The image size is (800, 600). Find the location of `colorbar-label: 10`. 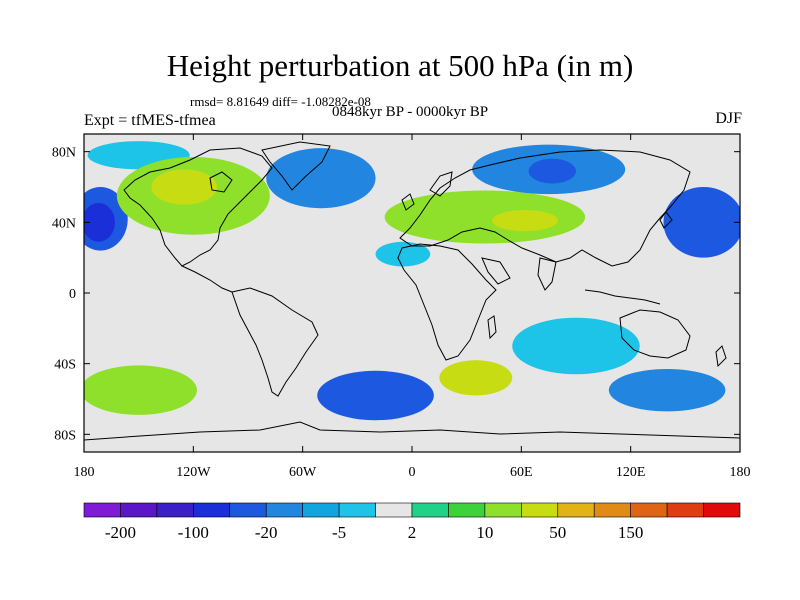

colorbar-label: 10 is located at coordinates (484, 532).